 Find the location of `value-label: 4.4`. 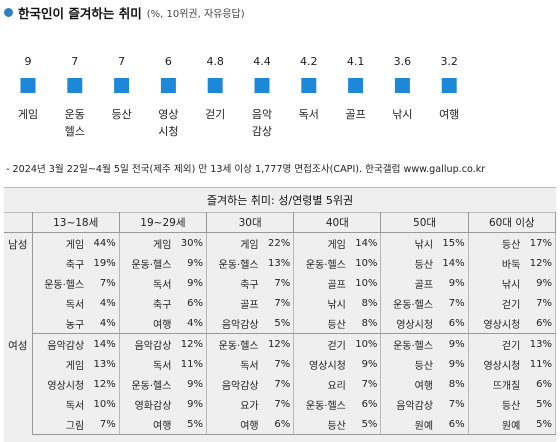

value-label: 4.4 is located at coordinates (262, 61).